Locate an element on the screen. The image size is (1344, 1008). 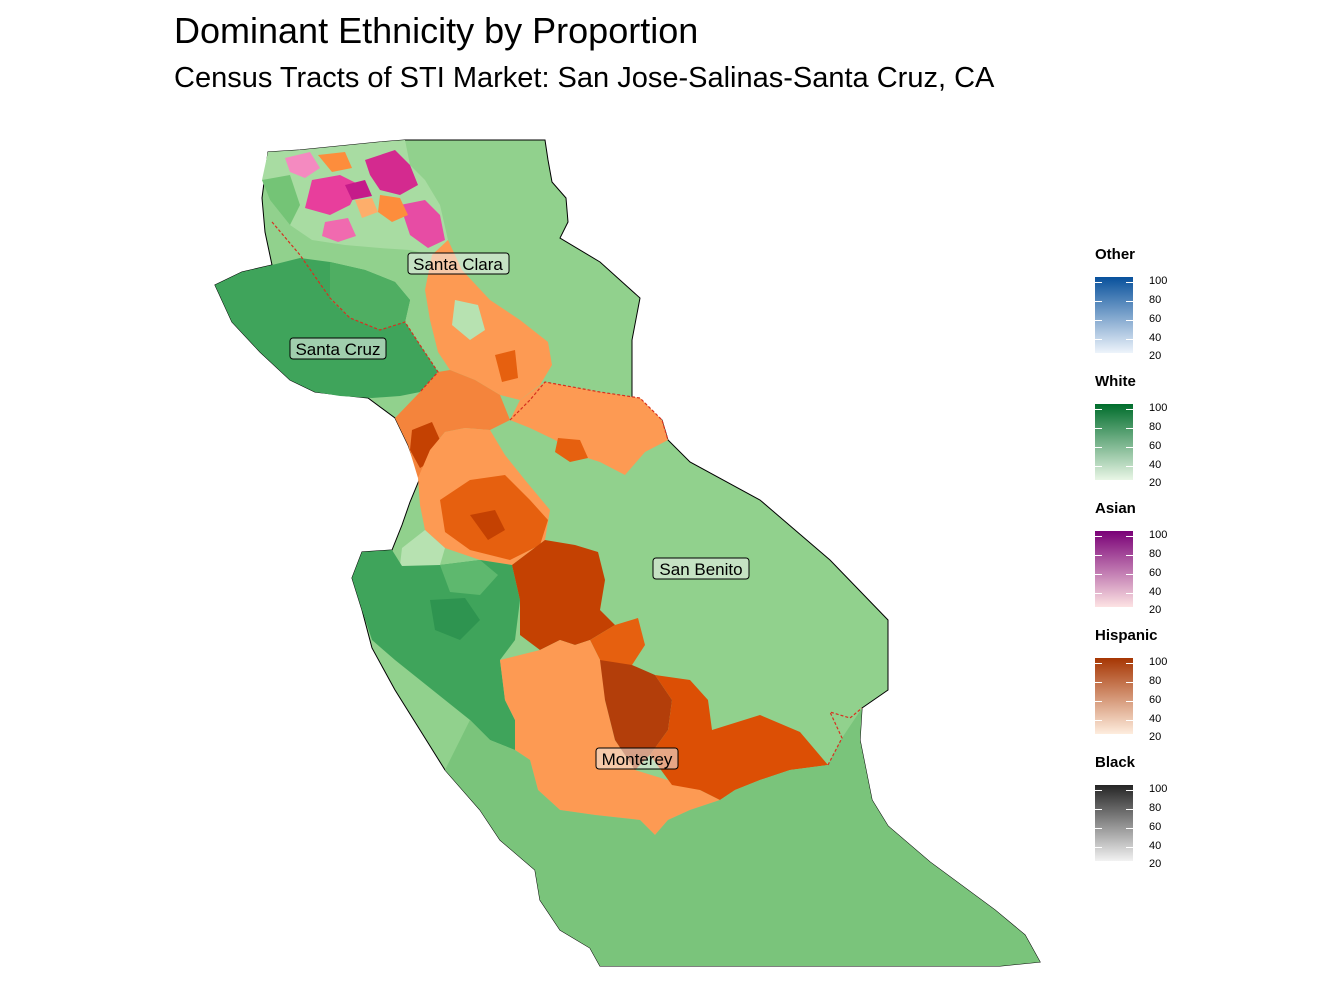
svg-text: Santa Cruz is located at coordinates (337, 349).